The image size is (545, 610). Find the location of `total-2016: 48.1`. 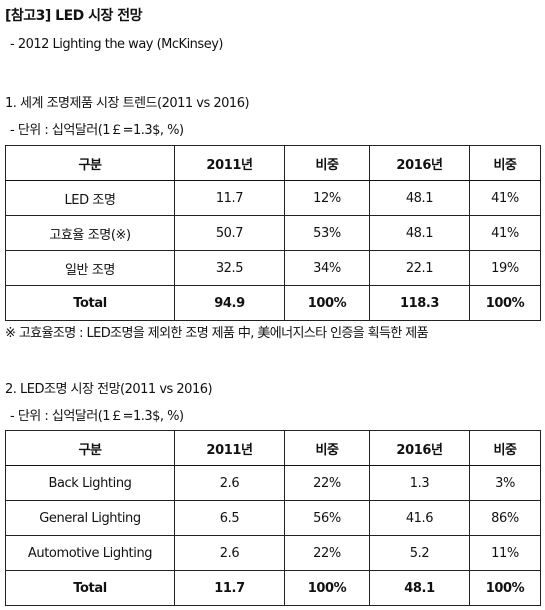

total-2016: 48.1 is located at coordinates (419, 588).